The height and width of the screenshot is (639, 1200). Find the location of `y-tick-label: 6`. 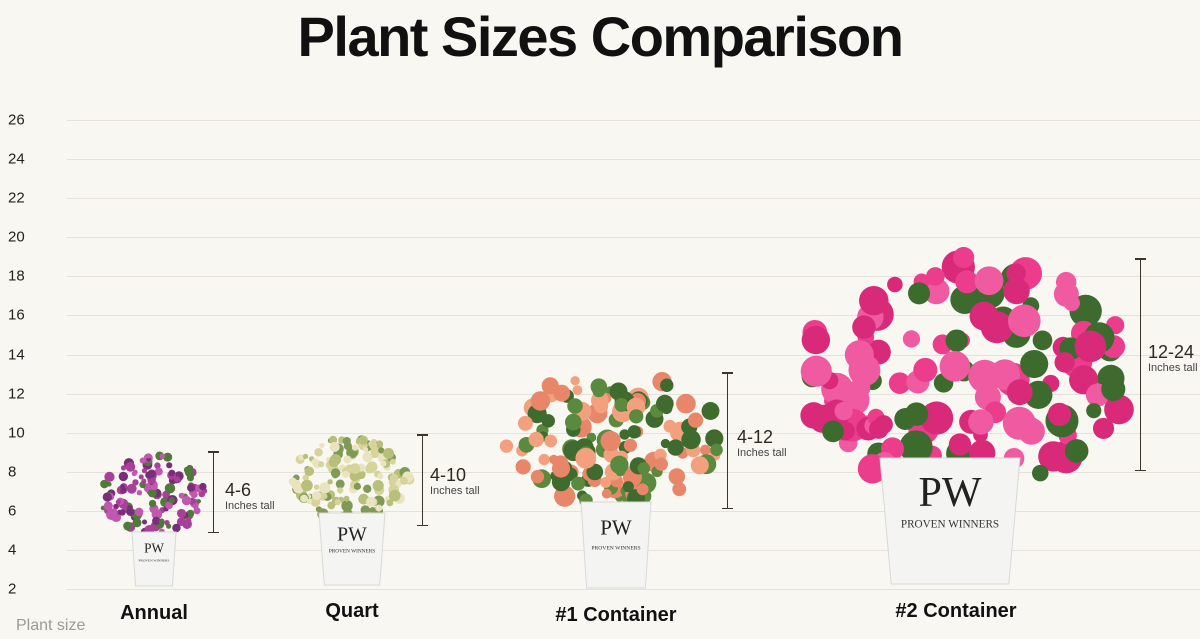

y-tick-label: 6 is located at coordinates (12, 511).